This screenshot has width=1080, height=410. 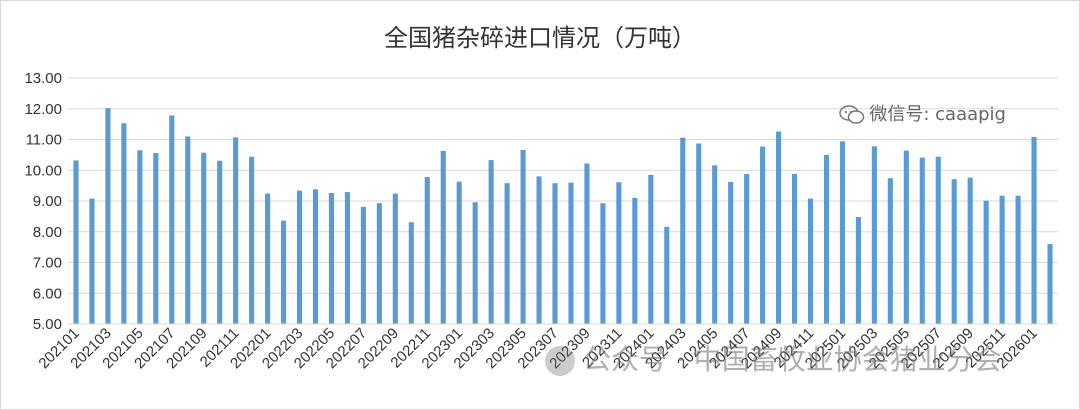 I want to click on y-tick-label: 8.00, so click(x=47, y=232).